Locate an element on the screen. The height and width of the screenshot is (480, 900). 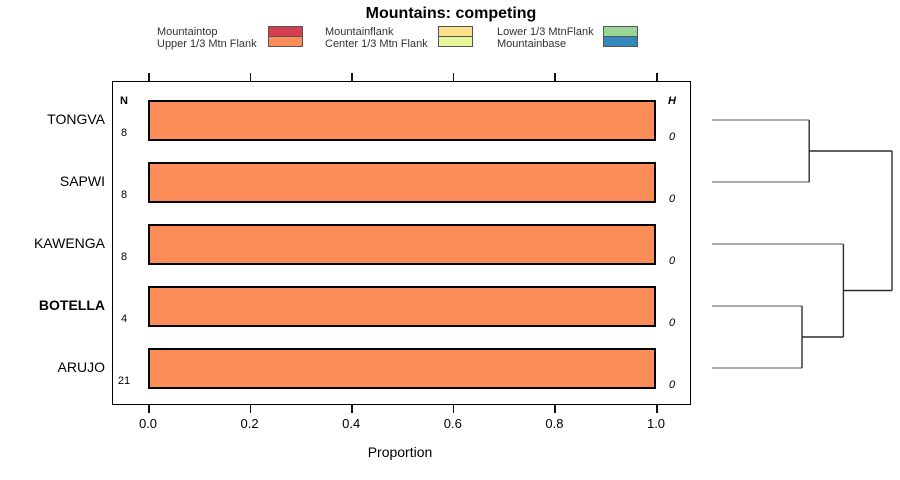
chart-title: Mountains: competing is located at coordinates (451, 13).